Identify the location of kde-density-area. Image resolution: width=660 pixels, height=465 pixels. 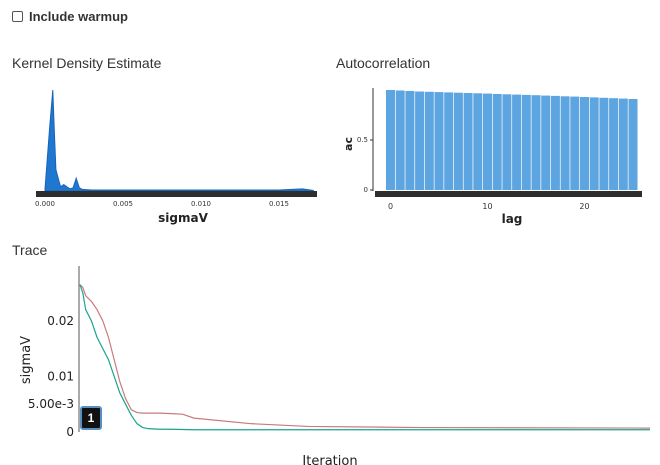
(179, 140).